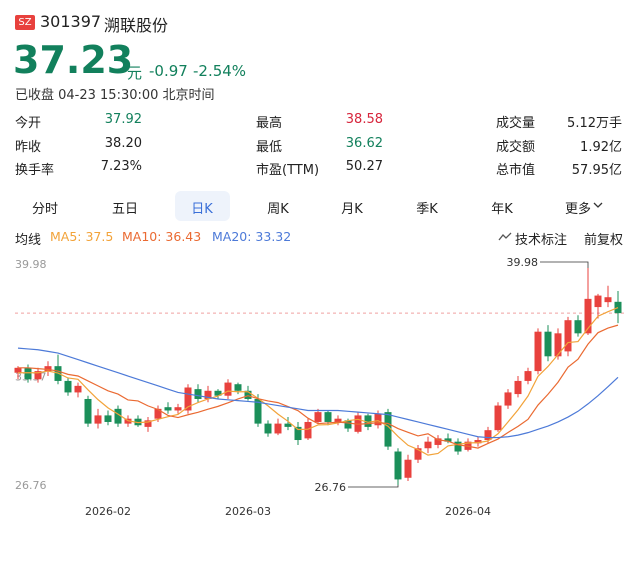  What do you see at coordinates (505, 236) in the screenshot?
I see `tech-icon` at bounding box center [505, 236].